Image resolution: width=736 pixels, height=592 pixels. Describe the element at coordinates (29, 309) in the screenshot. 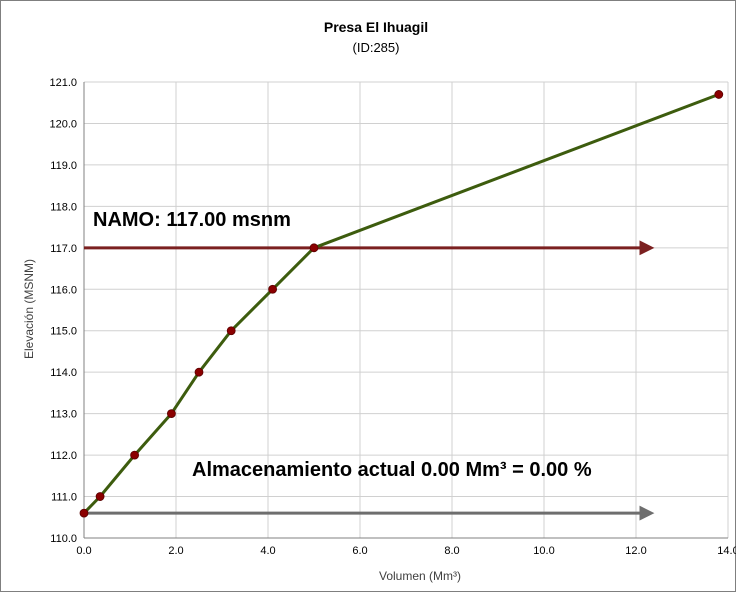

I see `y-axis-title: Elevación (MSNM)` at that location.